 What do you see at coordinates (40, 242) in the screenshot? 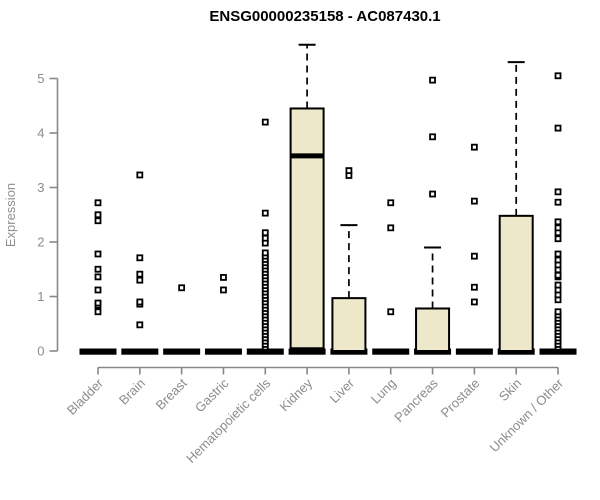
I see `y-tick-label-2: 2` at bounding box center [40, 242].